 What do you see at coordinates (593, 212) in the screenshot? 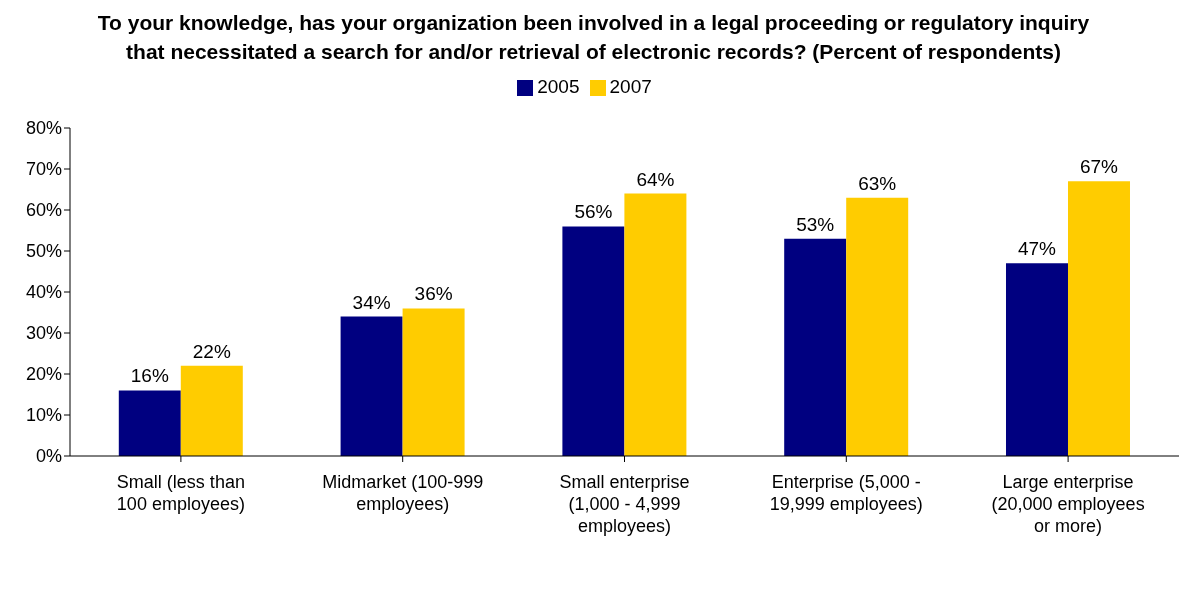
I see `data-label: 56%` at bounding box center [593, 212].